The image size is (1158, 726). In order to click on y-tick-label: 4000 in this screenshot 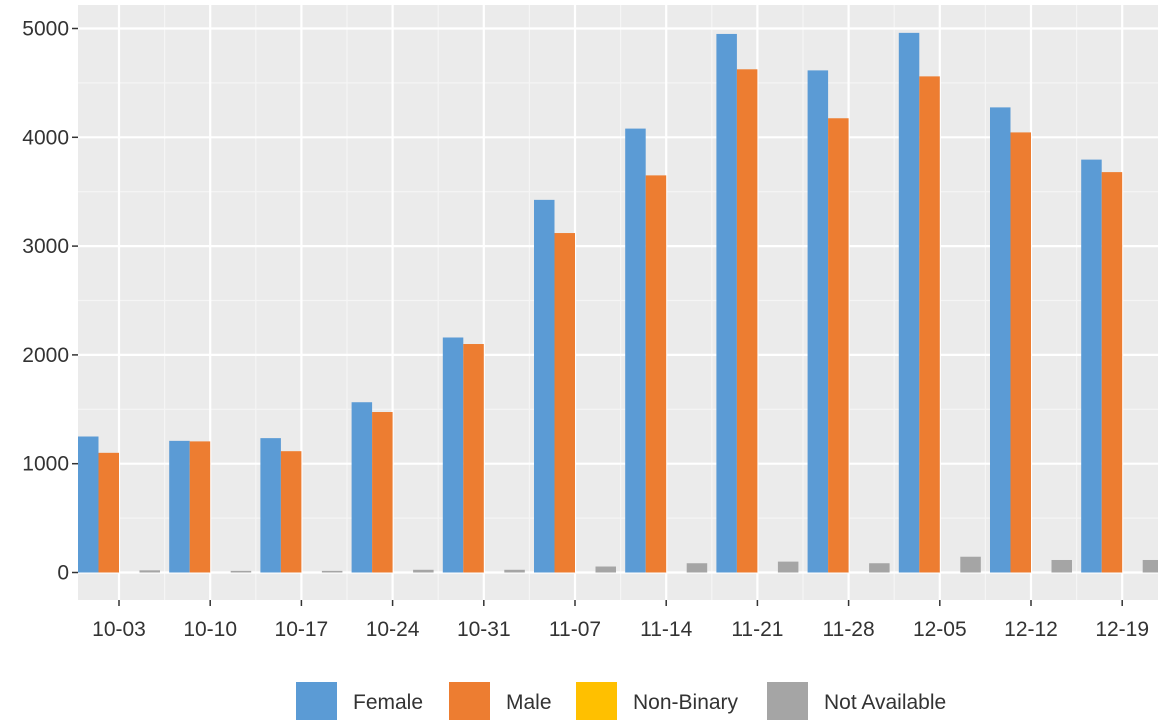, I will do `click(45, 137)`.